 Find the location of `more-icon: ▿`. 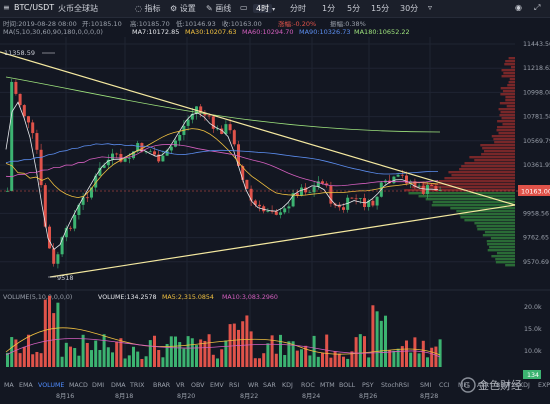

more-icon: ▿ is located at coordinates (430, 7).